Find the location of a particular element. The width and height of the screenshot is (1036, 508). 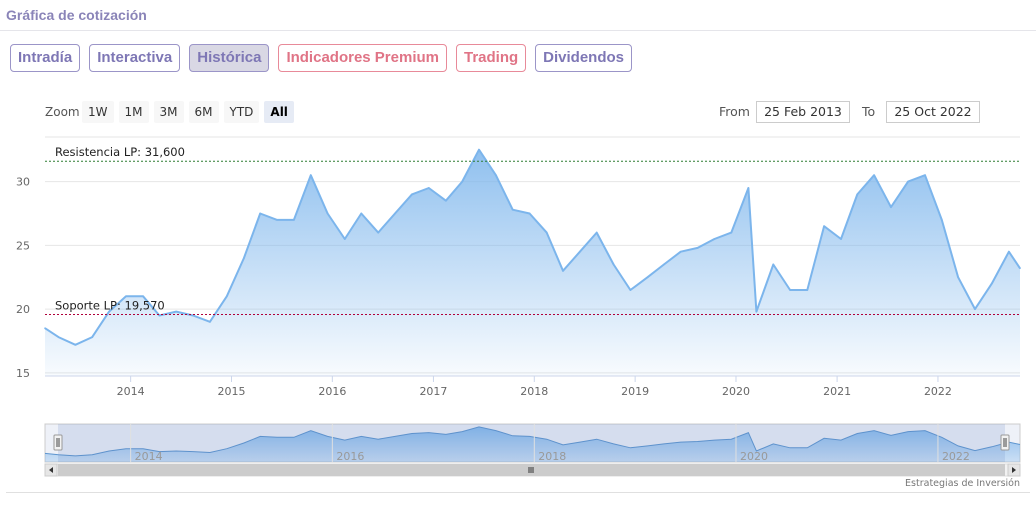

navigator-background is located at coordinates (532, 443).